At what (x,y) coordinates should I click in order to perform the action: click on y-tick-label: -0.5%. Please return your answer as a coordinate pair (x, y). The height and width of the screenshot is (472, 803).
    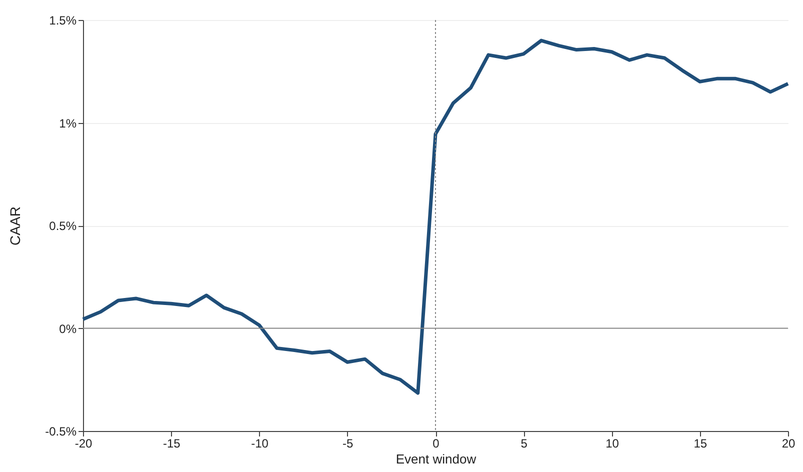
    Looking at the image, I should click on (61, 431).